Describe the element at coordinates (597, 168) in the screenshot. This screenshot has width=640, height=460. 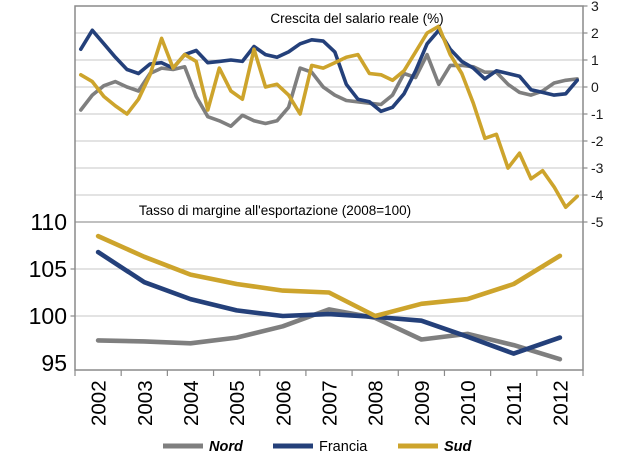
I see `right-axis-label--3: -3` at that location.